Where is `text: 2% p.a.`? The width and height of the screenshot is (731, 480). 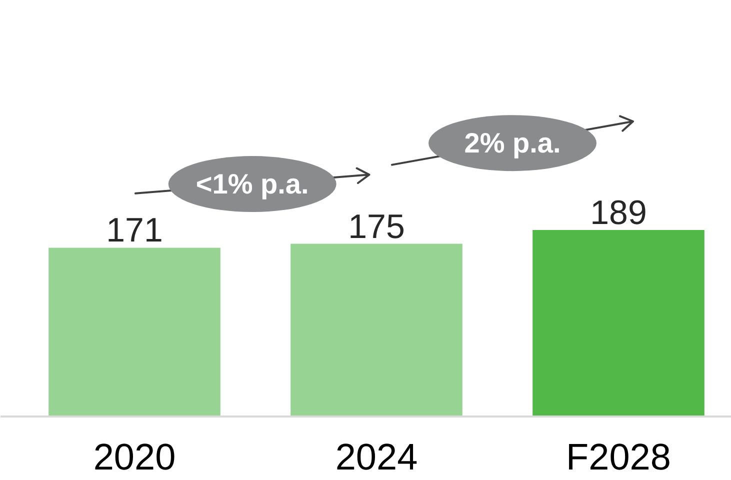
text: 2% p.a. is located at coordinates (512, 143).